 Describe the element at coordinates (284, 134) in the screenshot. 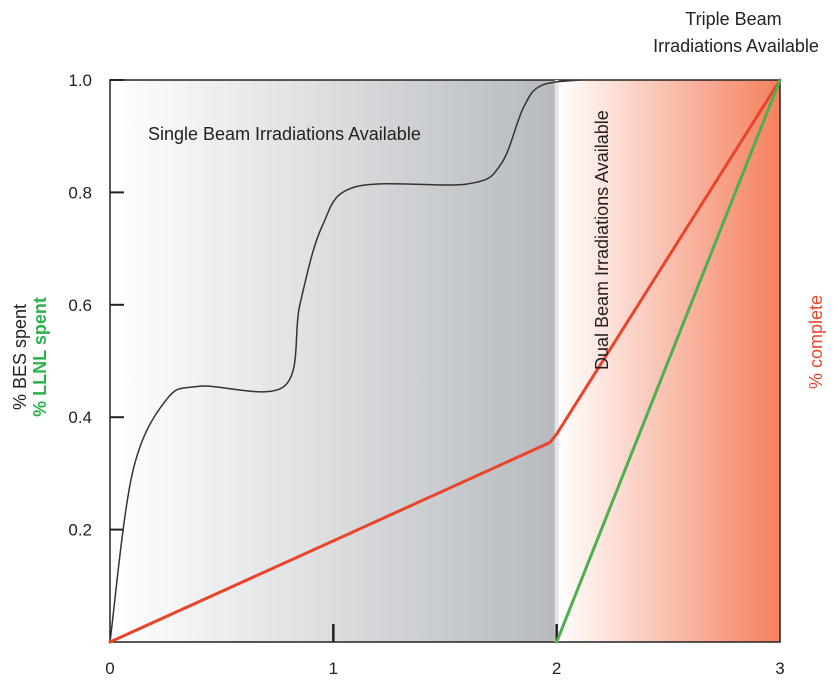

I see `single-beam-label: Single Beam Irradiations Available` at that location.